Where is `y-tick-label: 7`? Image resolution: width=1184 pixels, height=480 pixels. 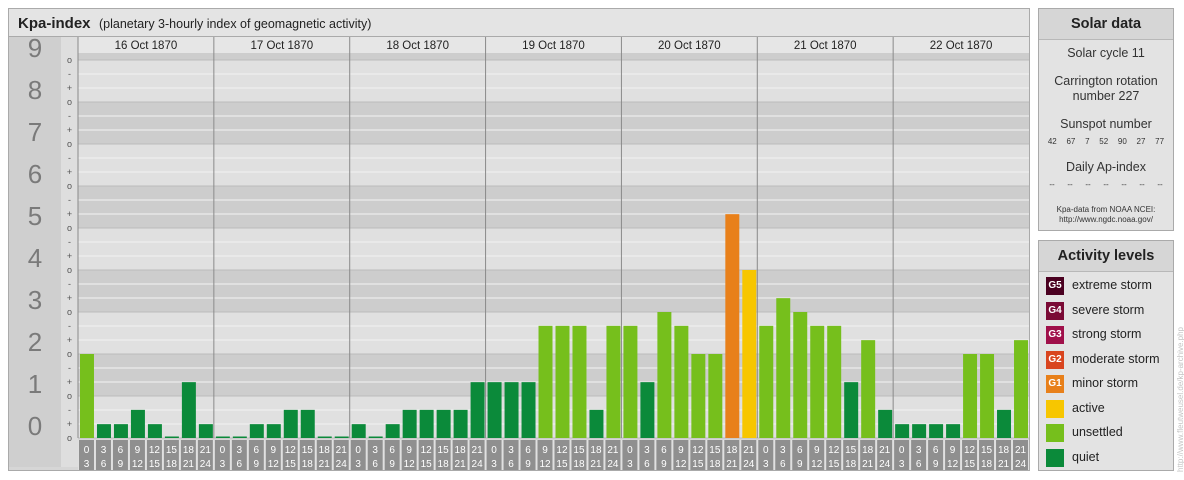 y-tick-label: 7 is located at coordinates (35, 132).